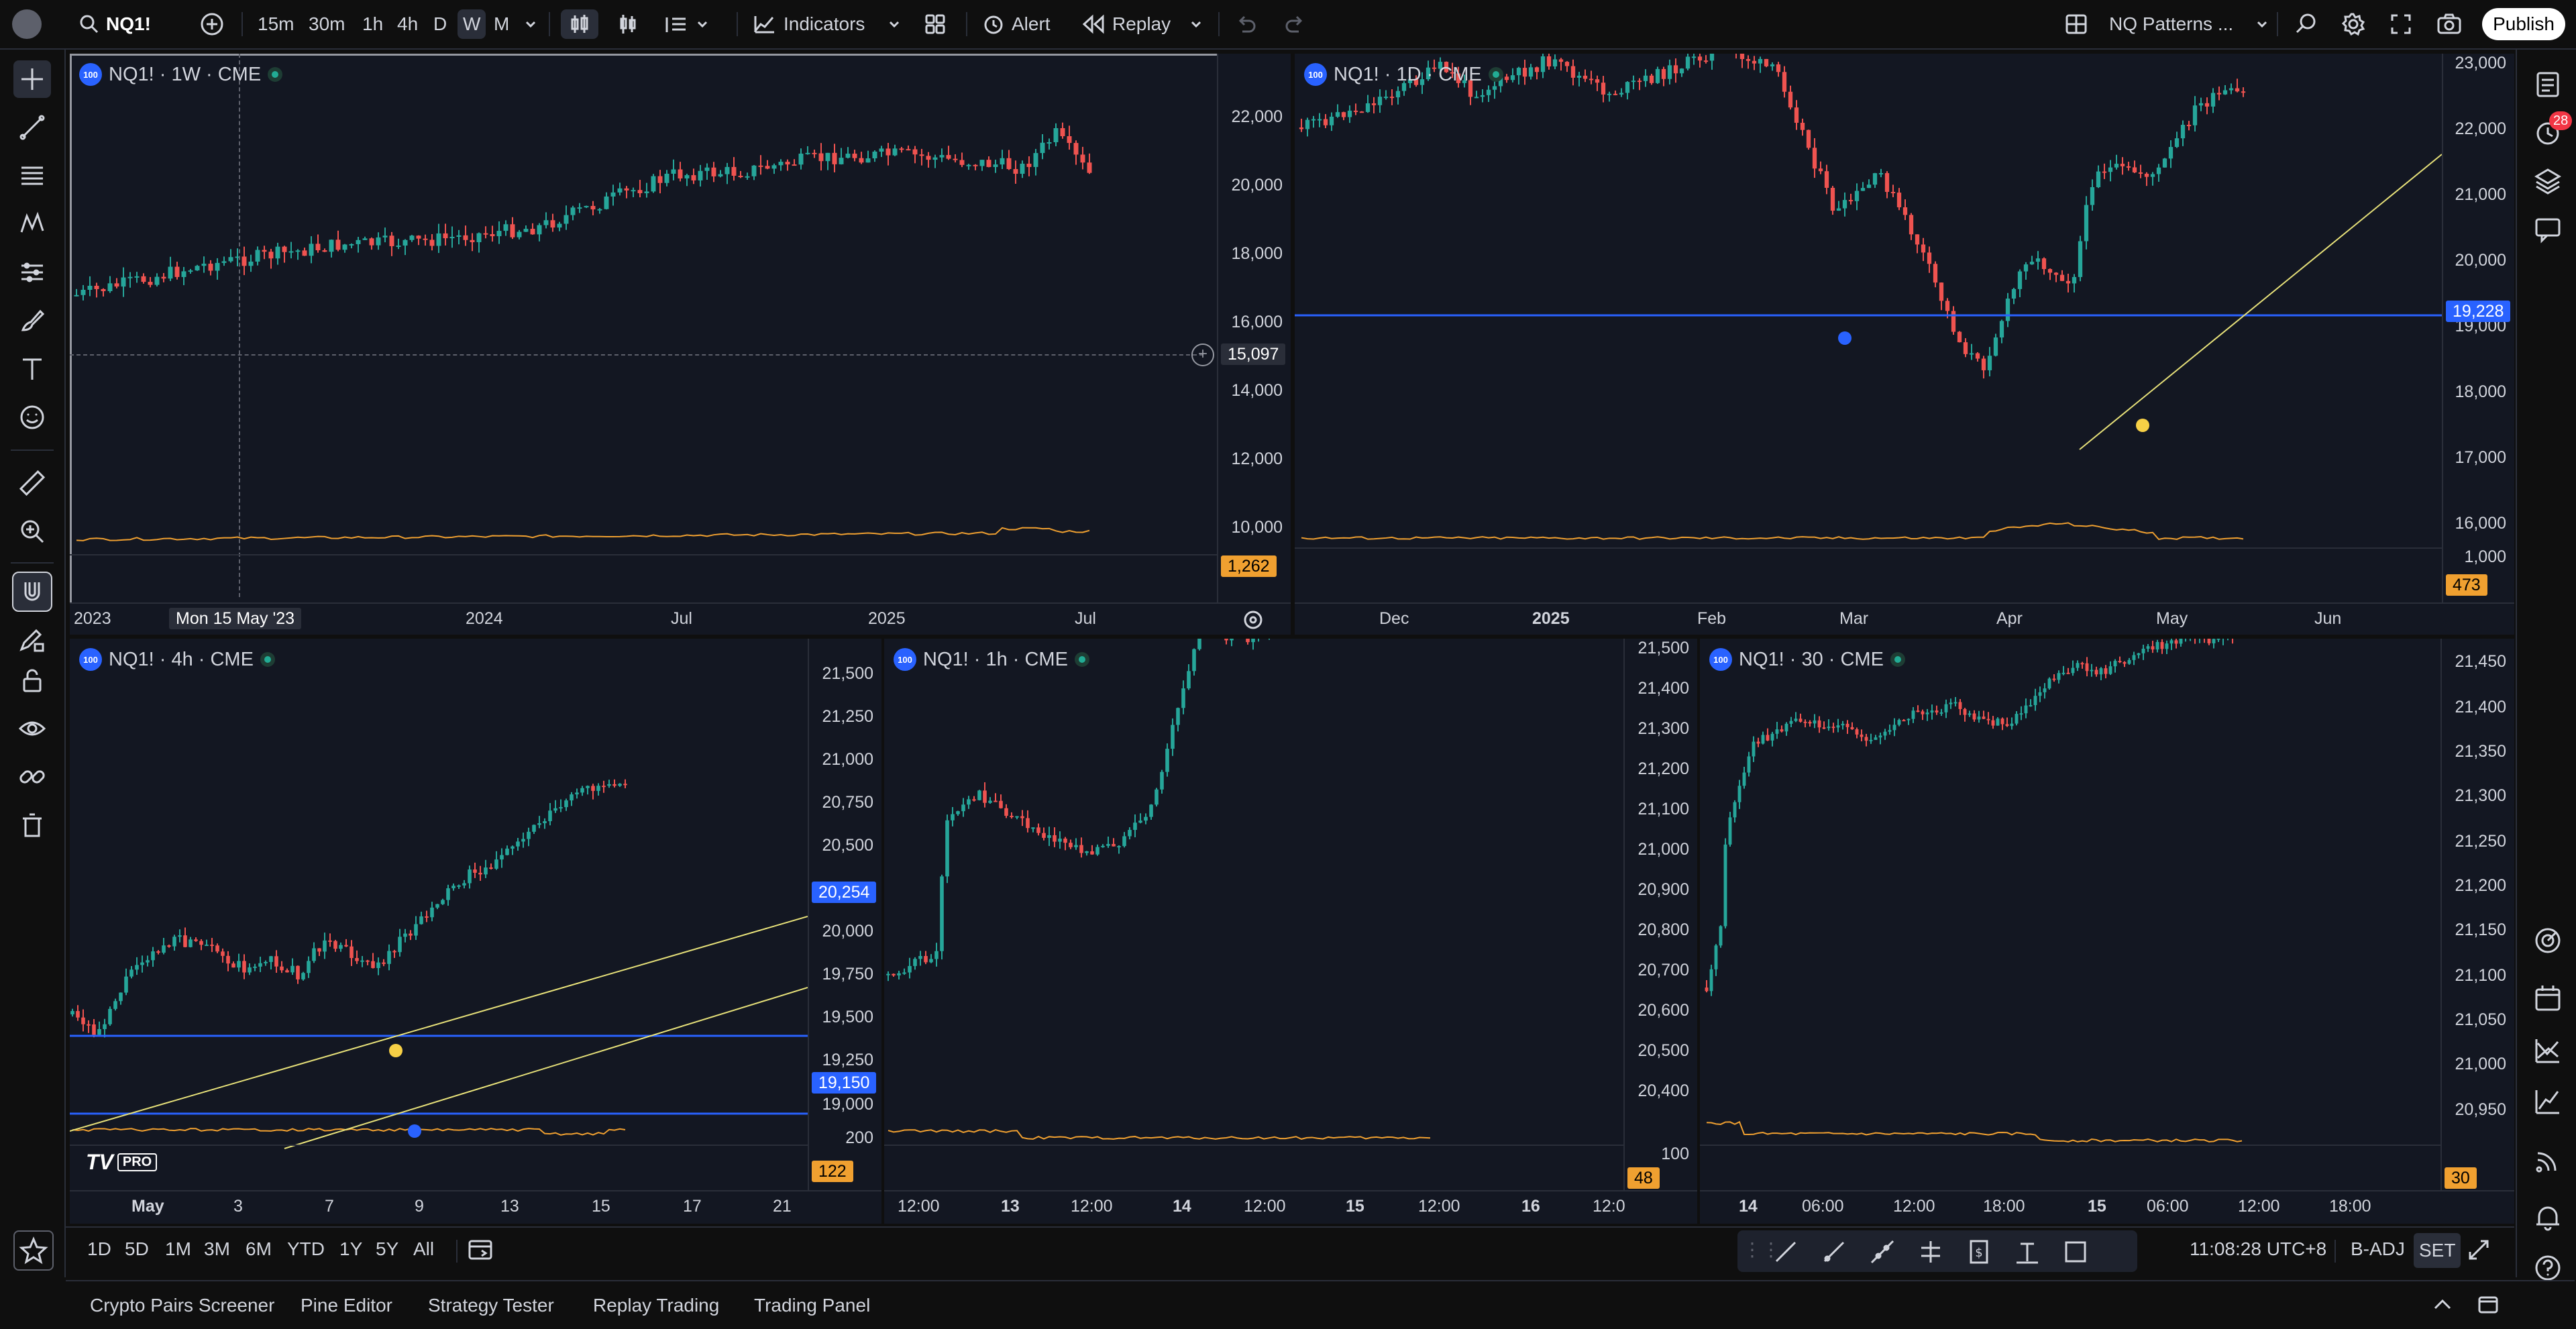 Image resolution: width=2576 pixels, height=1329 pixels. I want to click on brush-tool, so click(32, 320).